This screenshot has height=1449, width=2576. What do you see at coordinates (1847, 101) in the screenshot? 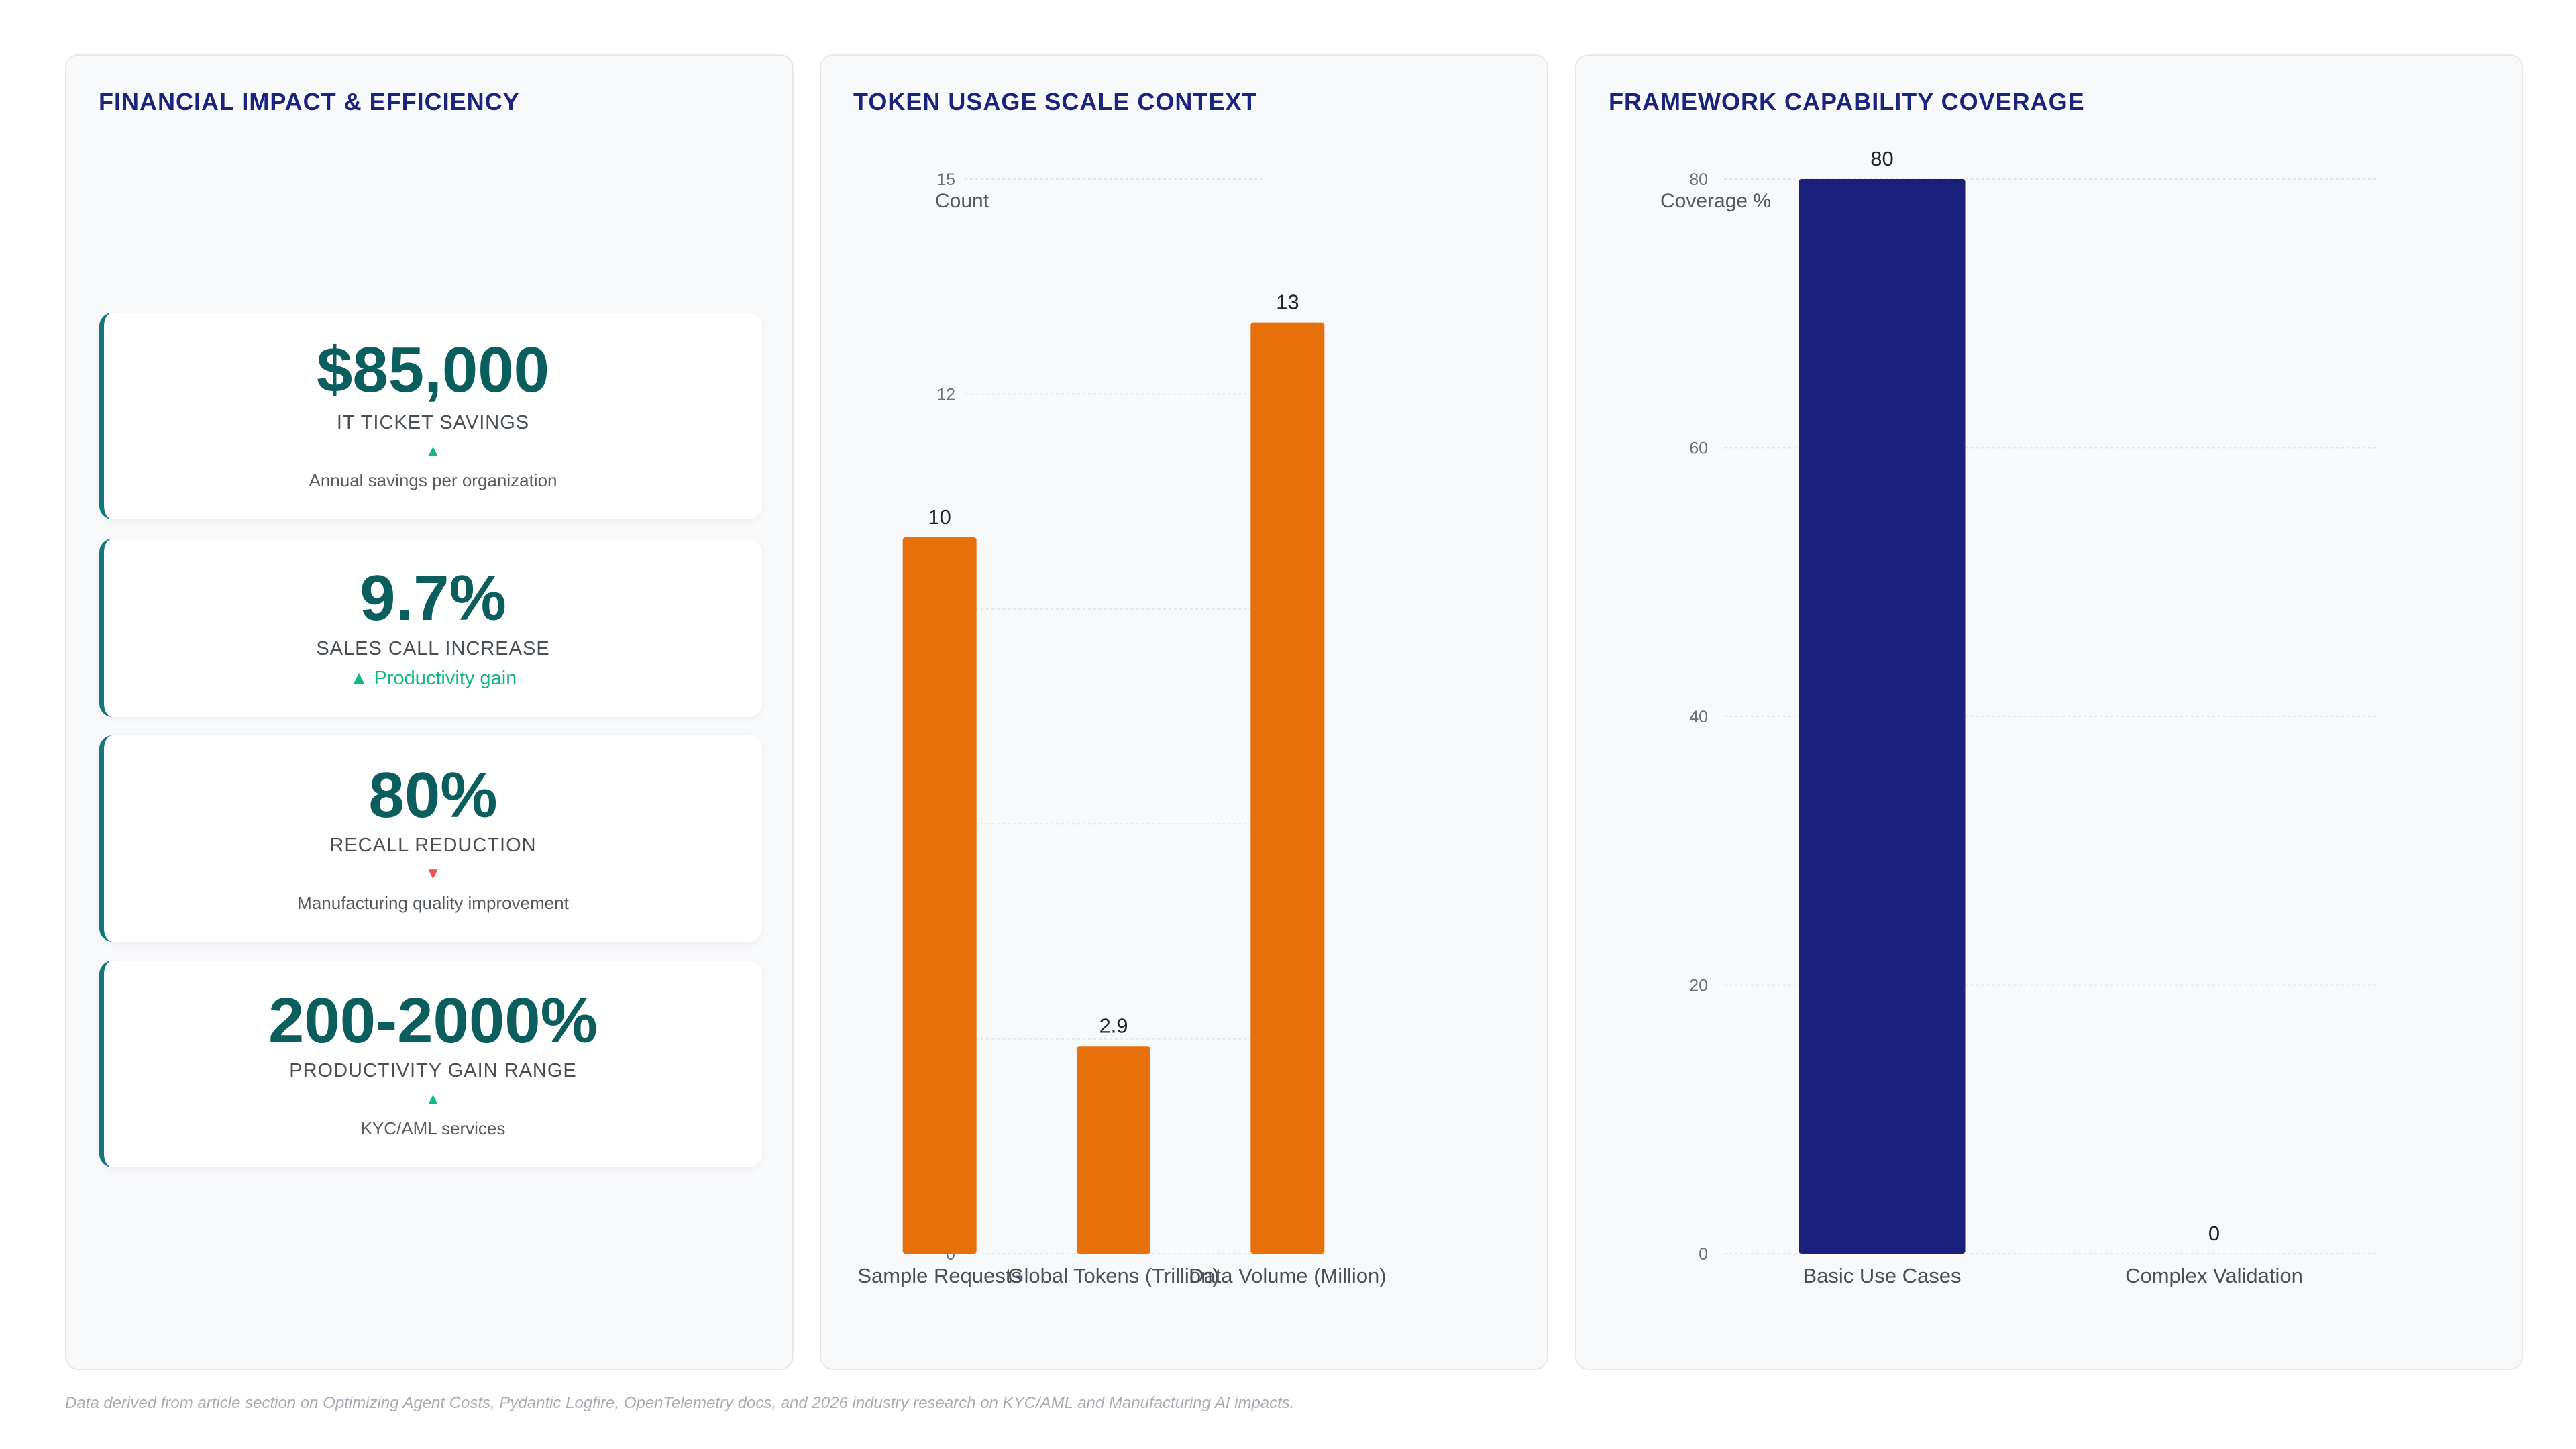
I see `coverage-chart-title: FRAMEWORK CAPABILITY COVERAGE` at bounding box center [1847, 101].